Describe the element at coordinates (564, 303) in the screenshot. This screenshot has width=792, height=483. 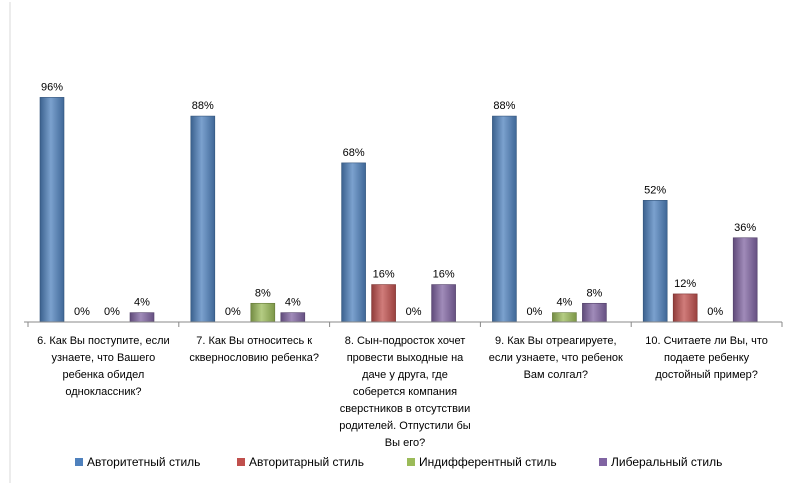
I see `data-label-4-3: 4%` at that location.